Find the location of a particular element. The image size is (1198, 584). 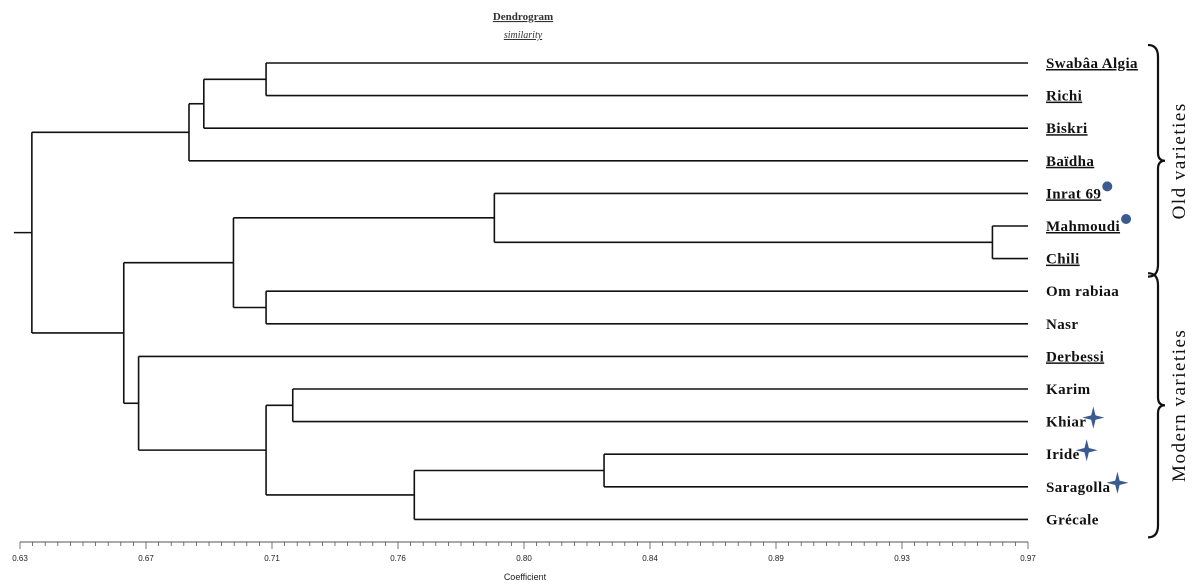

leaf-label: Inrat 69 is located at coordinates (1073, 194).